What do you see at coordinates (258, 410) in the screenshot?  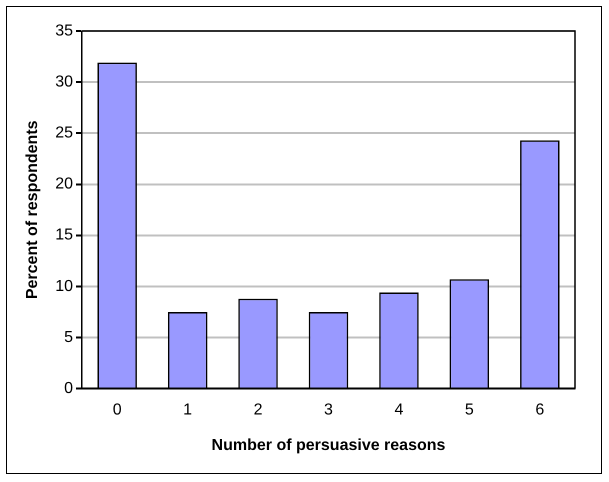 I see `x-tick-label: 2` at bounding box center [258, 410].